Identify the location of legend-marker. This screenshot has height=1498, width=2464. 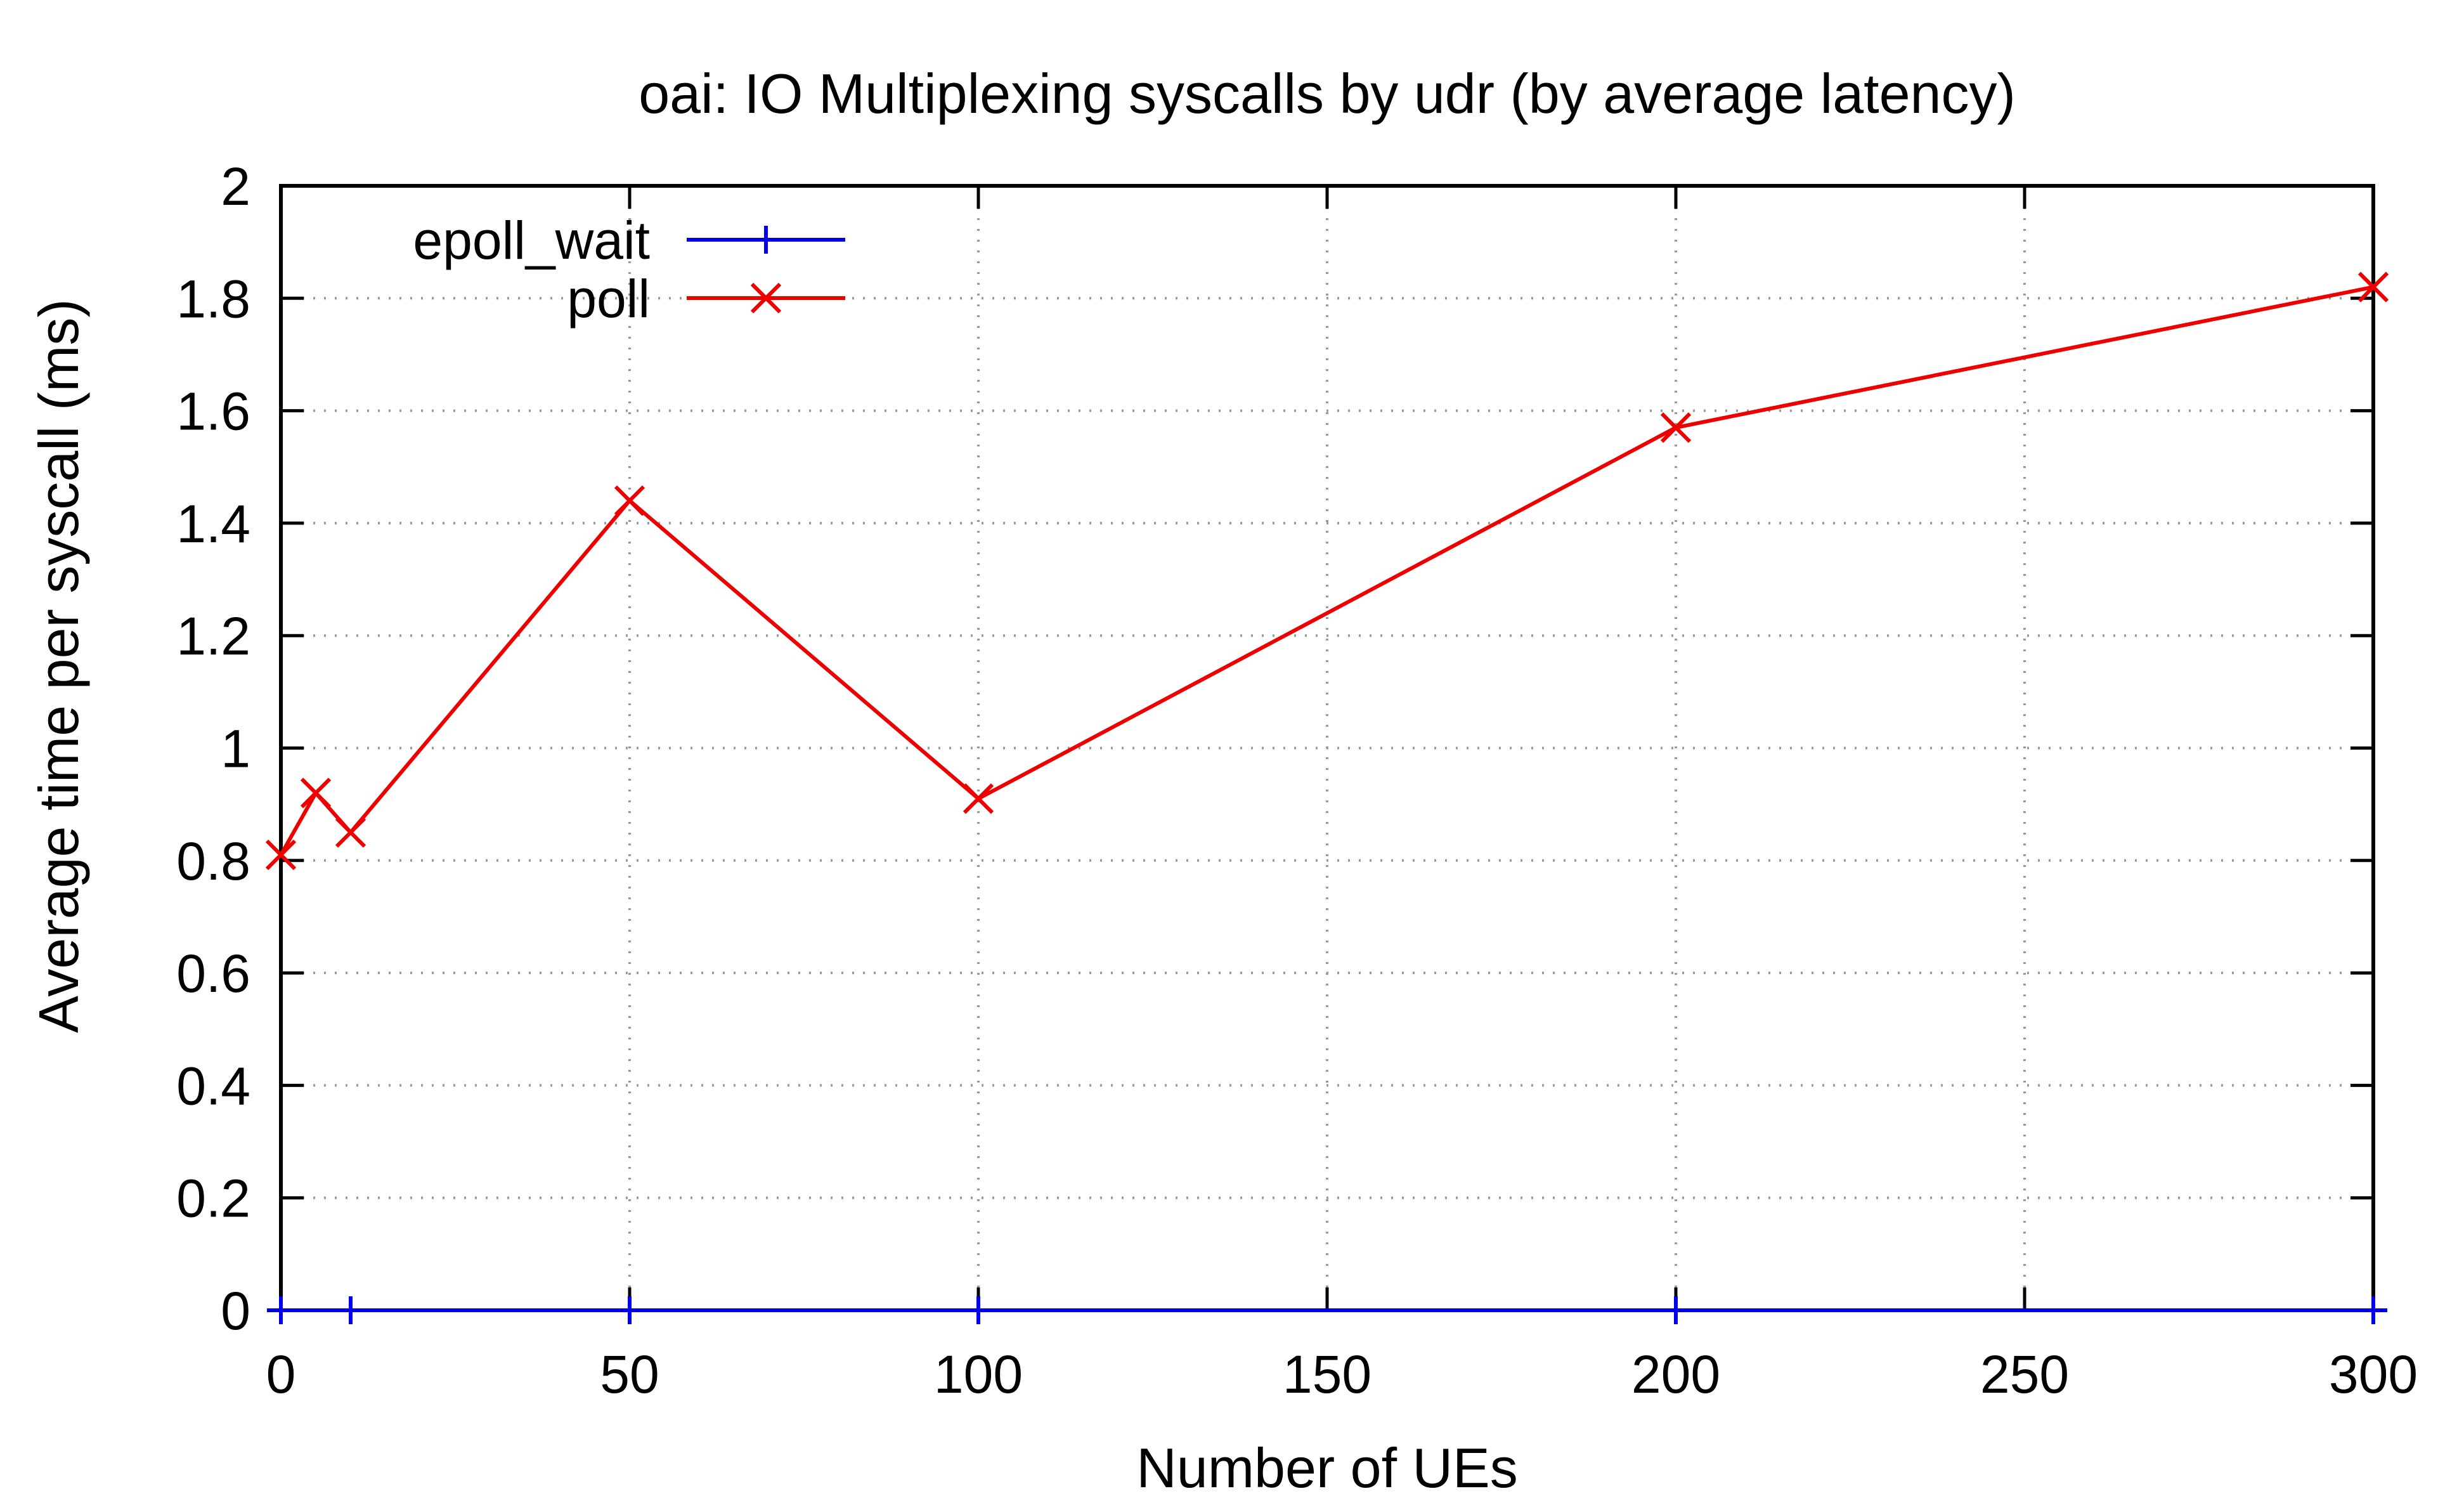
(766, 298).